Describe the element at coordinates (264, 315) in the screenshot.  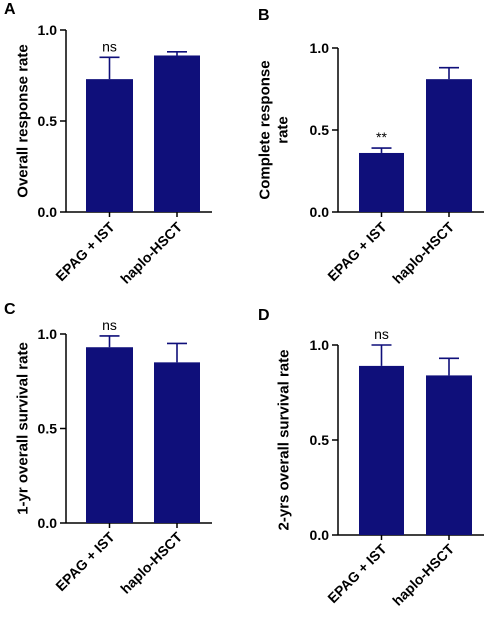
I see `panel-letter: D` at that location.